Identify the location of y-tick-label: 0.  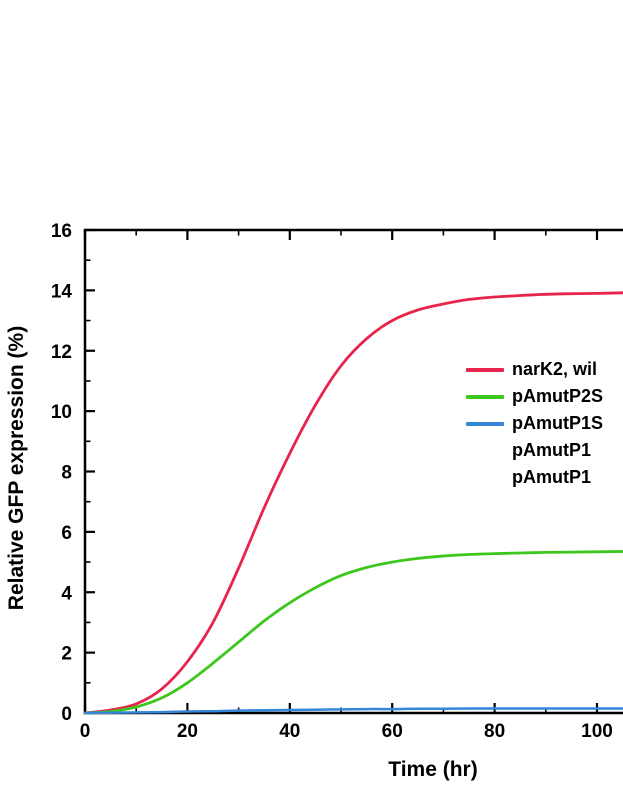
(66, 714).